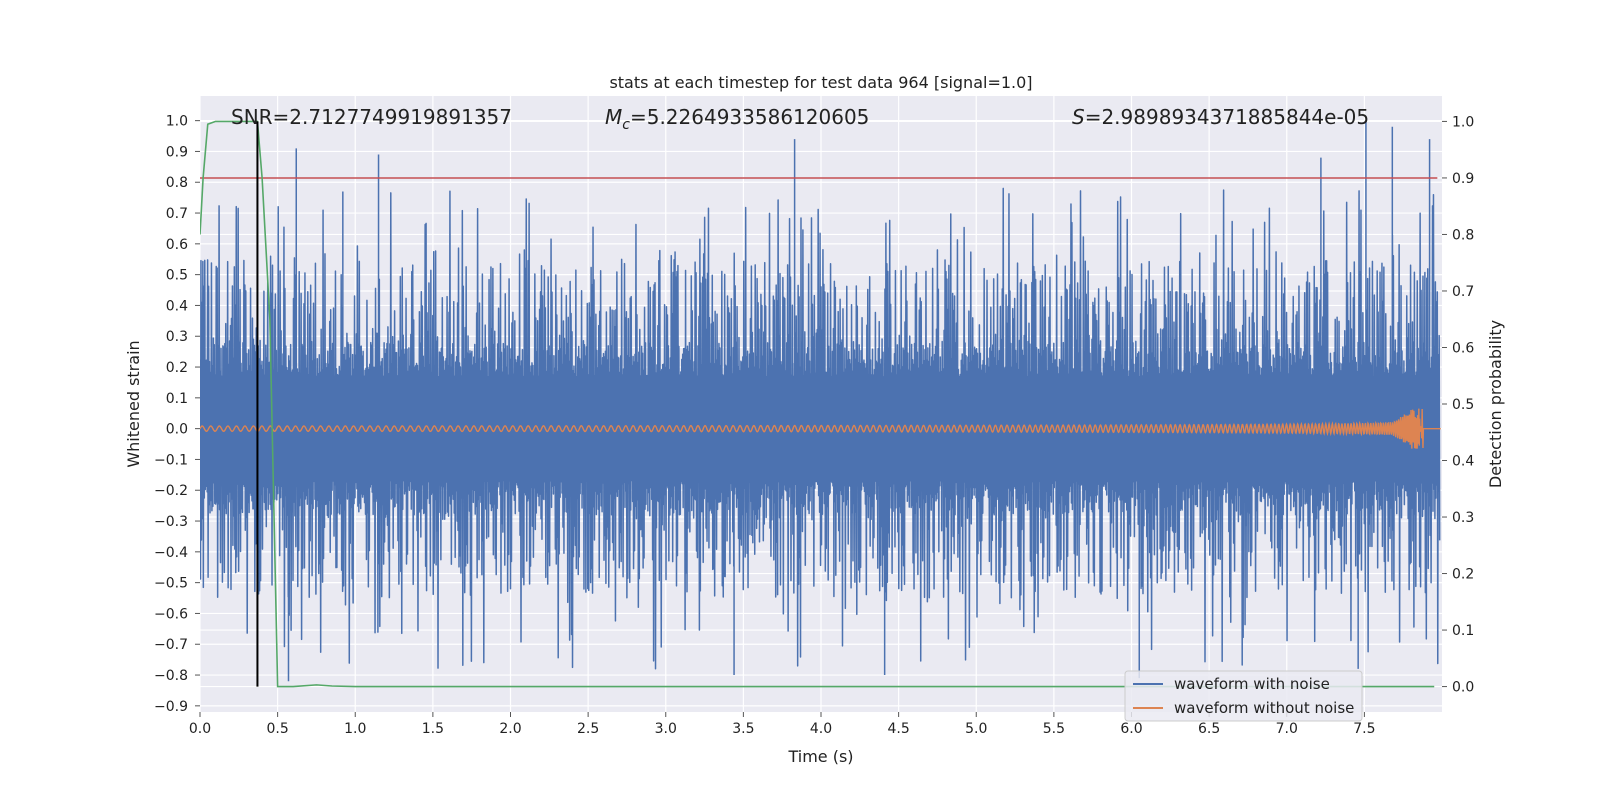 The height and width of the screenshot is (800, 1600). I want to click on x-tick-label: 6.5, so click(1209, 729).